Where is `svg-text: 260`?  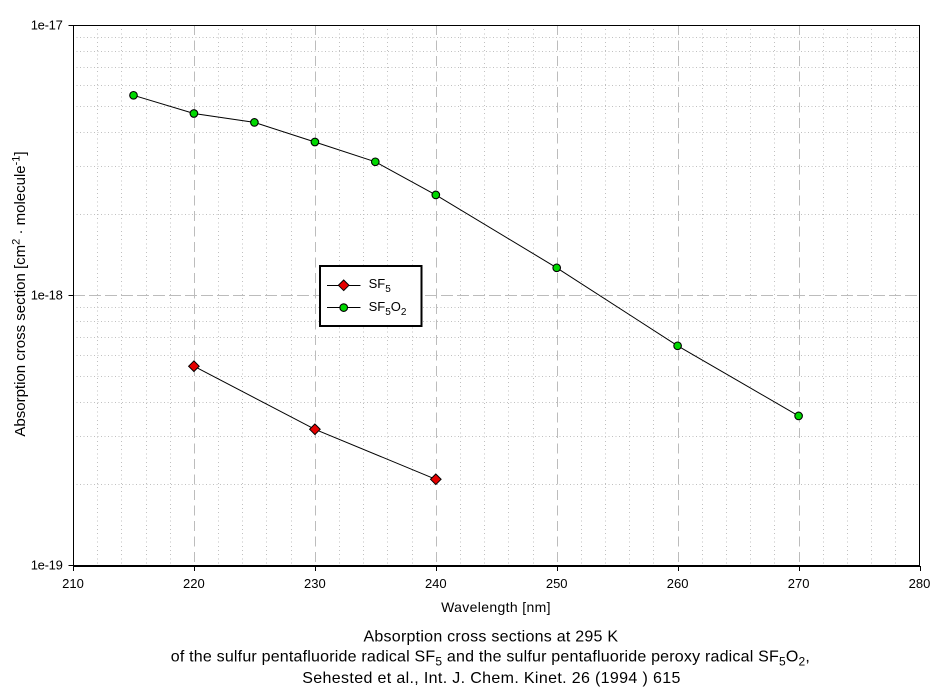 svg-text: 260 is located at coordinates (678, 583).